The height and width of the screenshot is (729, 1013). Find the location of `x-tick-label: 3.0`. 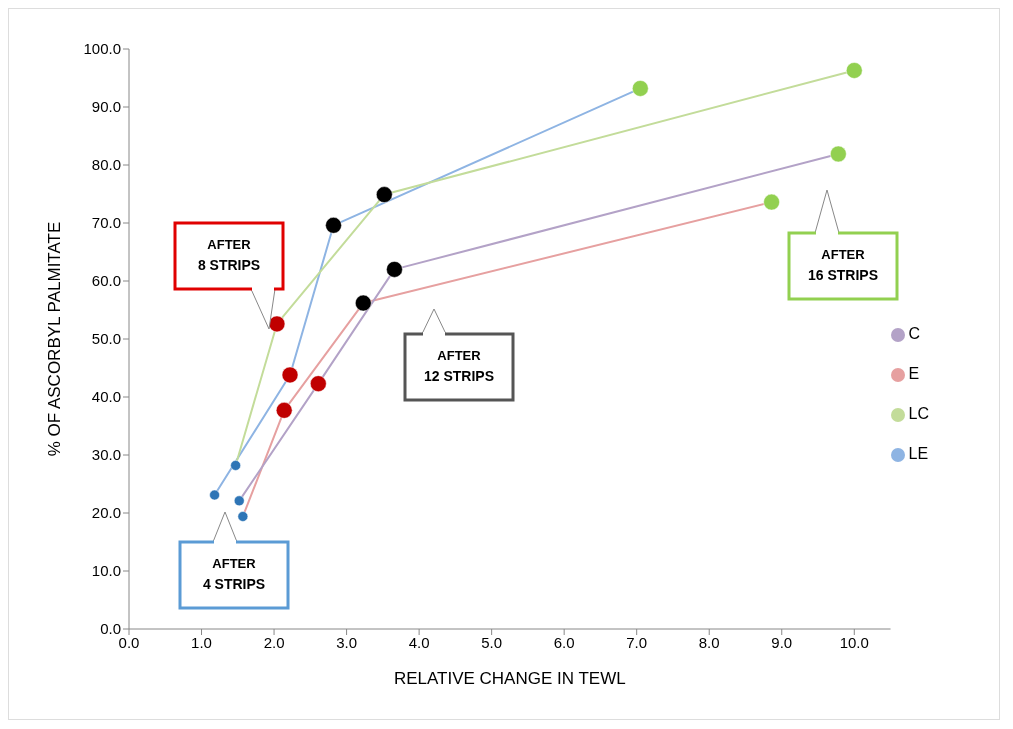

x-tick-label: 3.0 is located at coordinates (347, 642).